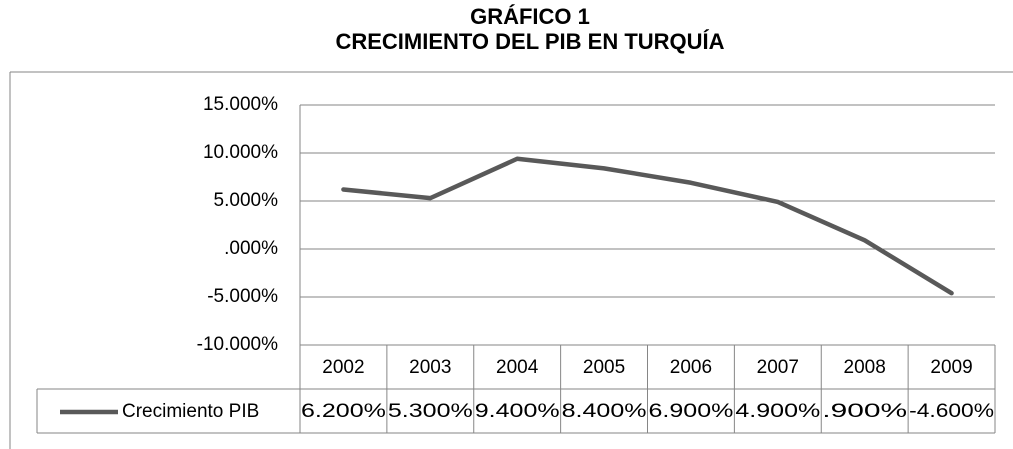 The width and height of the screenshot is (1013, 449). I want to click on x-tick-label: 2009, so click(951, 367).